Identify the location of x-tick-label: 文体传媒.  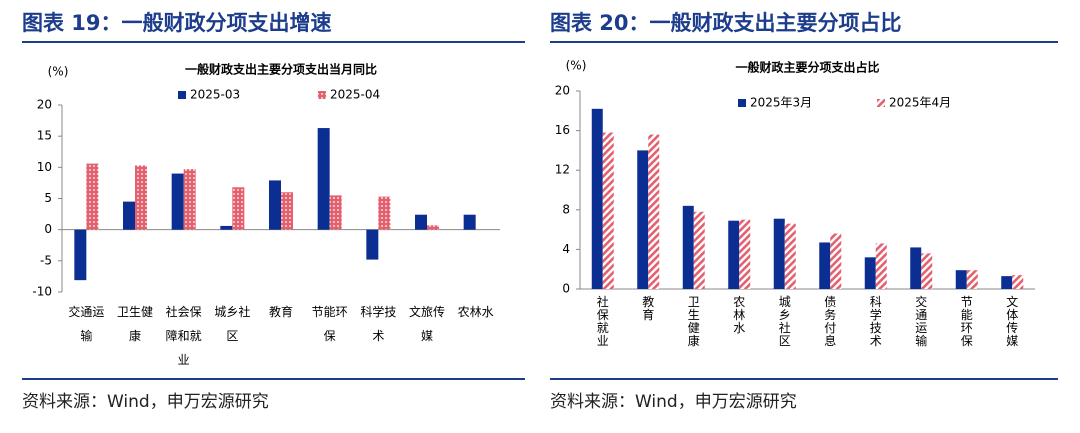
(1012, 321).